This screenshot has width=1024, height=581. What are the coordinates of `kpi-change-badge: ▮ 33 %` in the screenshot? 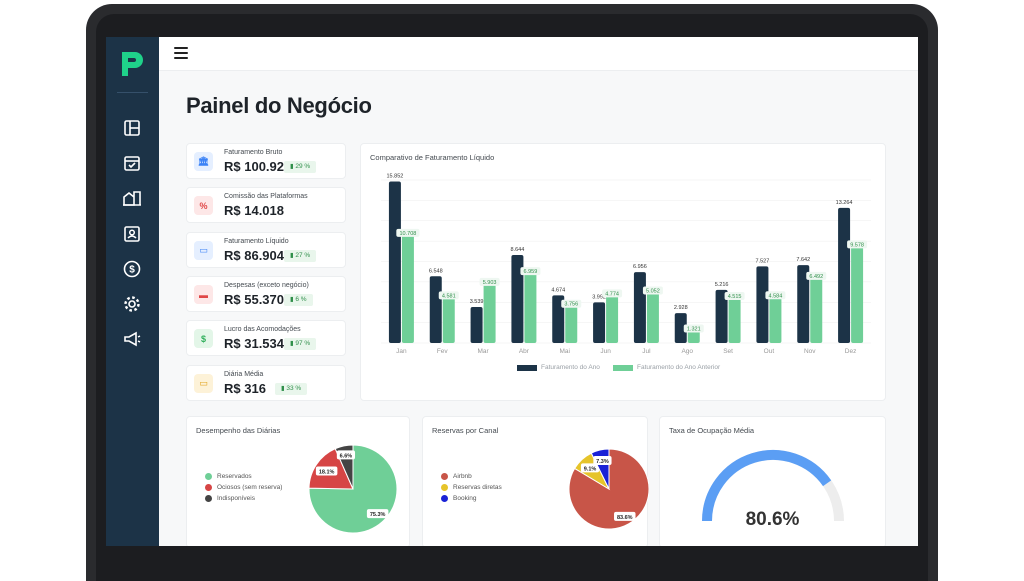 It's located at (291, 389).